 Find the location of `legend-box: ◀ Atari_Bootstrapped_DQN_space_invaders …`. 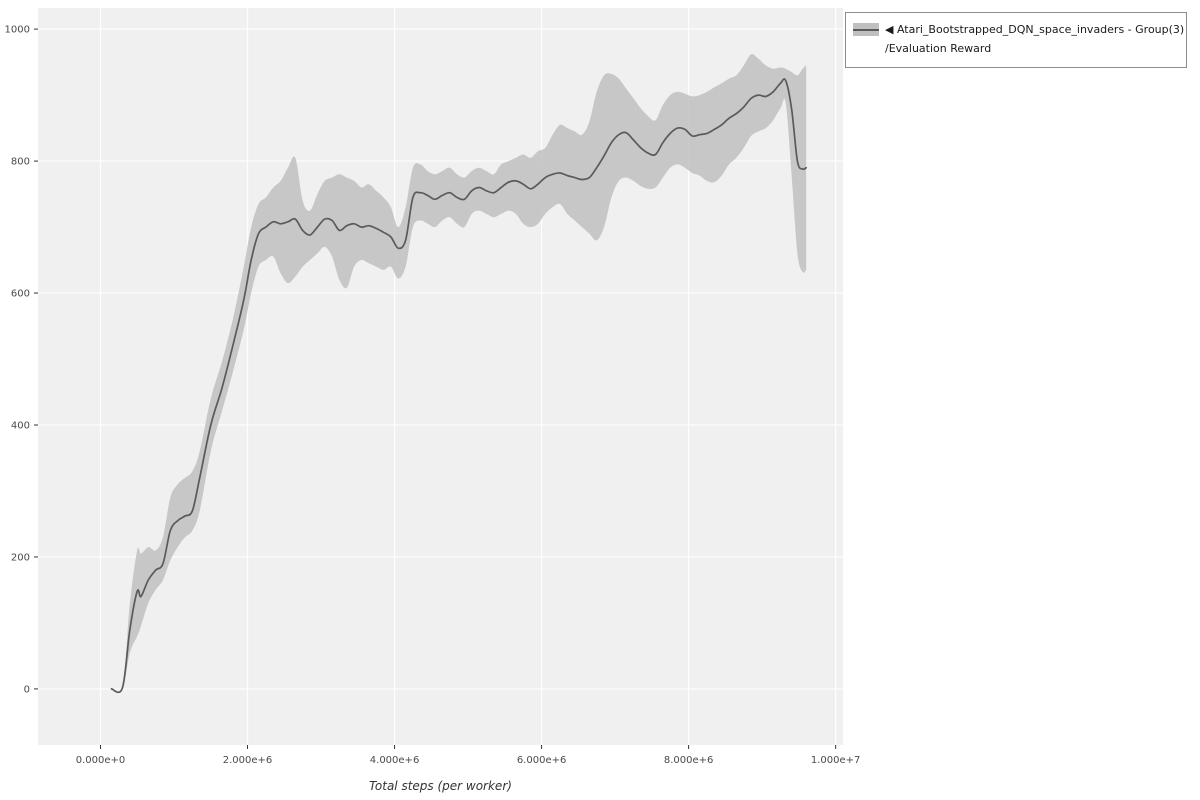

legend-box: ◀ Atari_Bootstrapped_DQN_space_invaders … is located at coordinates (1016, 40).